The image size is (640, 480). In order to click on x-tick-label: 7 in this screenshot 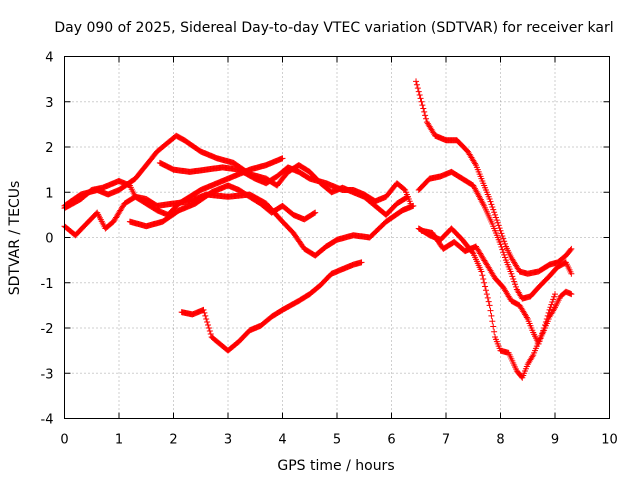, I will do `click(446, 440)`.